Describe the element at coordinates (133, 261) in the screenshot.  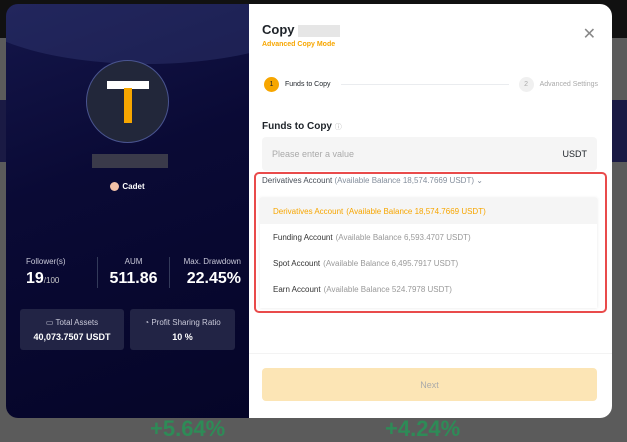
I see `stat-label: AUM` at that location.